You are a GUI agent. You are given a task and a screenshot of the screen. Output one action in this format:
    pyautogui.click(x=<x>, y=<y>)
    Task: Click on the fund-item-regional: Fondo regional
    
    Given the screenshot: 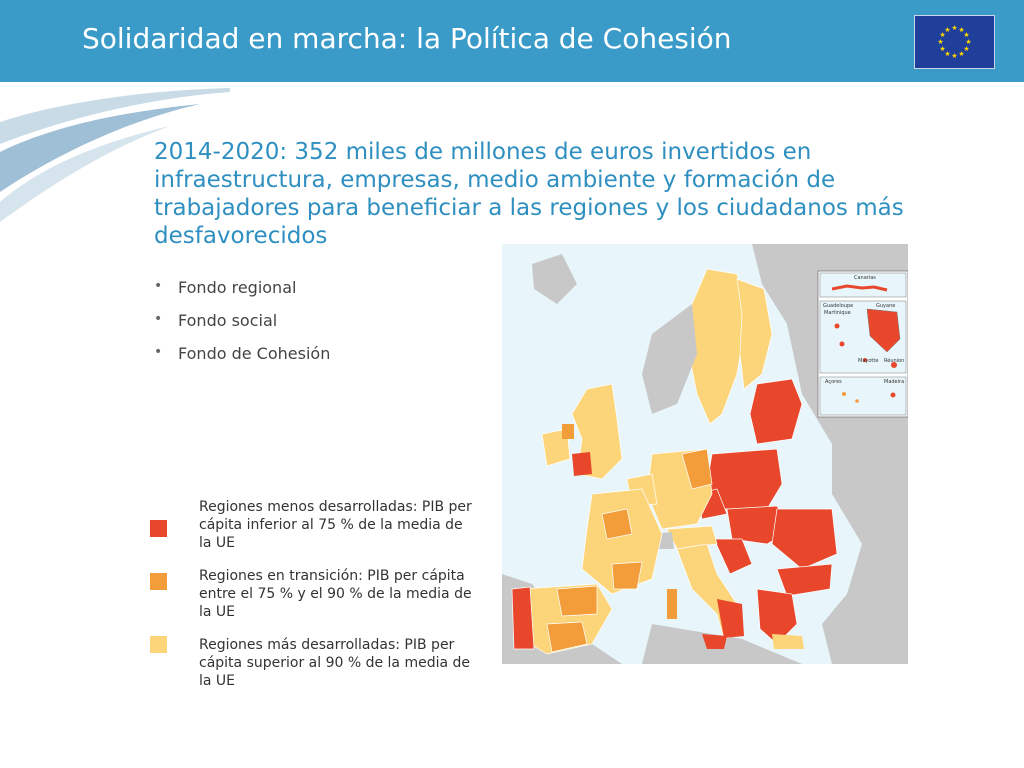 What is the action you would take?
    pyautogui.click(x=242, y=294)
    